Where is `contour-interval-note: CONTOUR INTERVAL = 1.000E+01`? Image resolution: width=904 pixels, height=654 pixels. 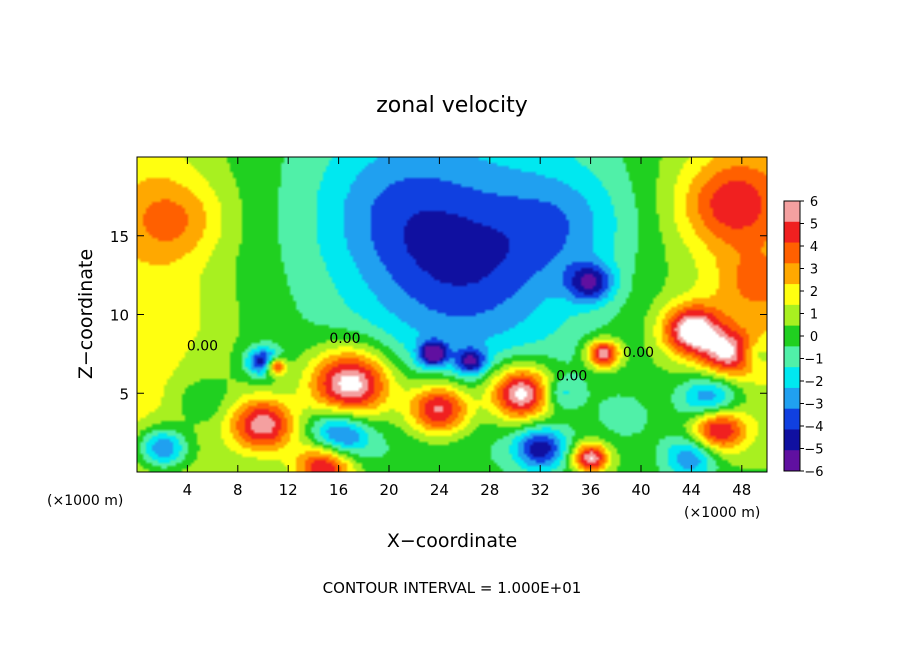 contour-interval-note: CONTOUR INTERVAL = 1.000E+01 is located at coordinates (452, 588).